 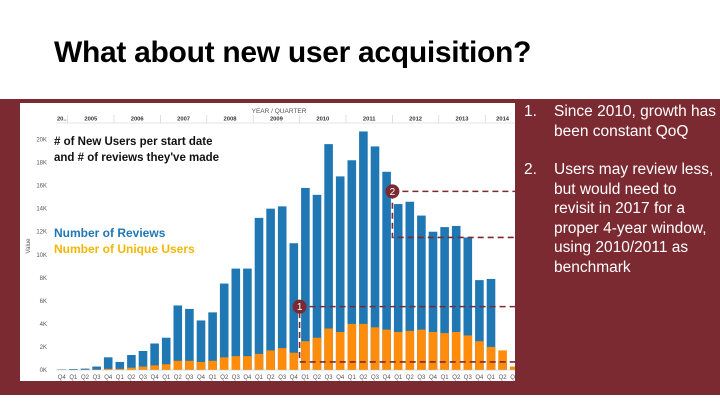 What do you see at coordinates (277, 120) in the screenshot?
I see `year-label: 2009` at bounding box center [277, 120].